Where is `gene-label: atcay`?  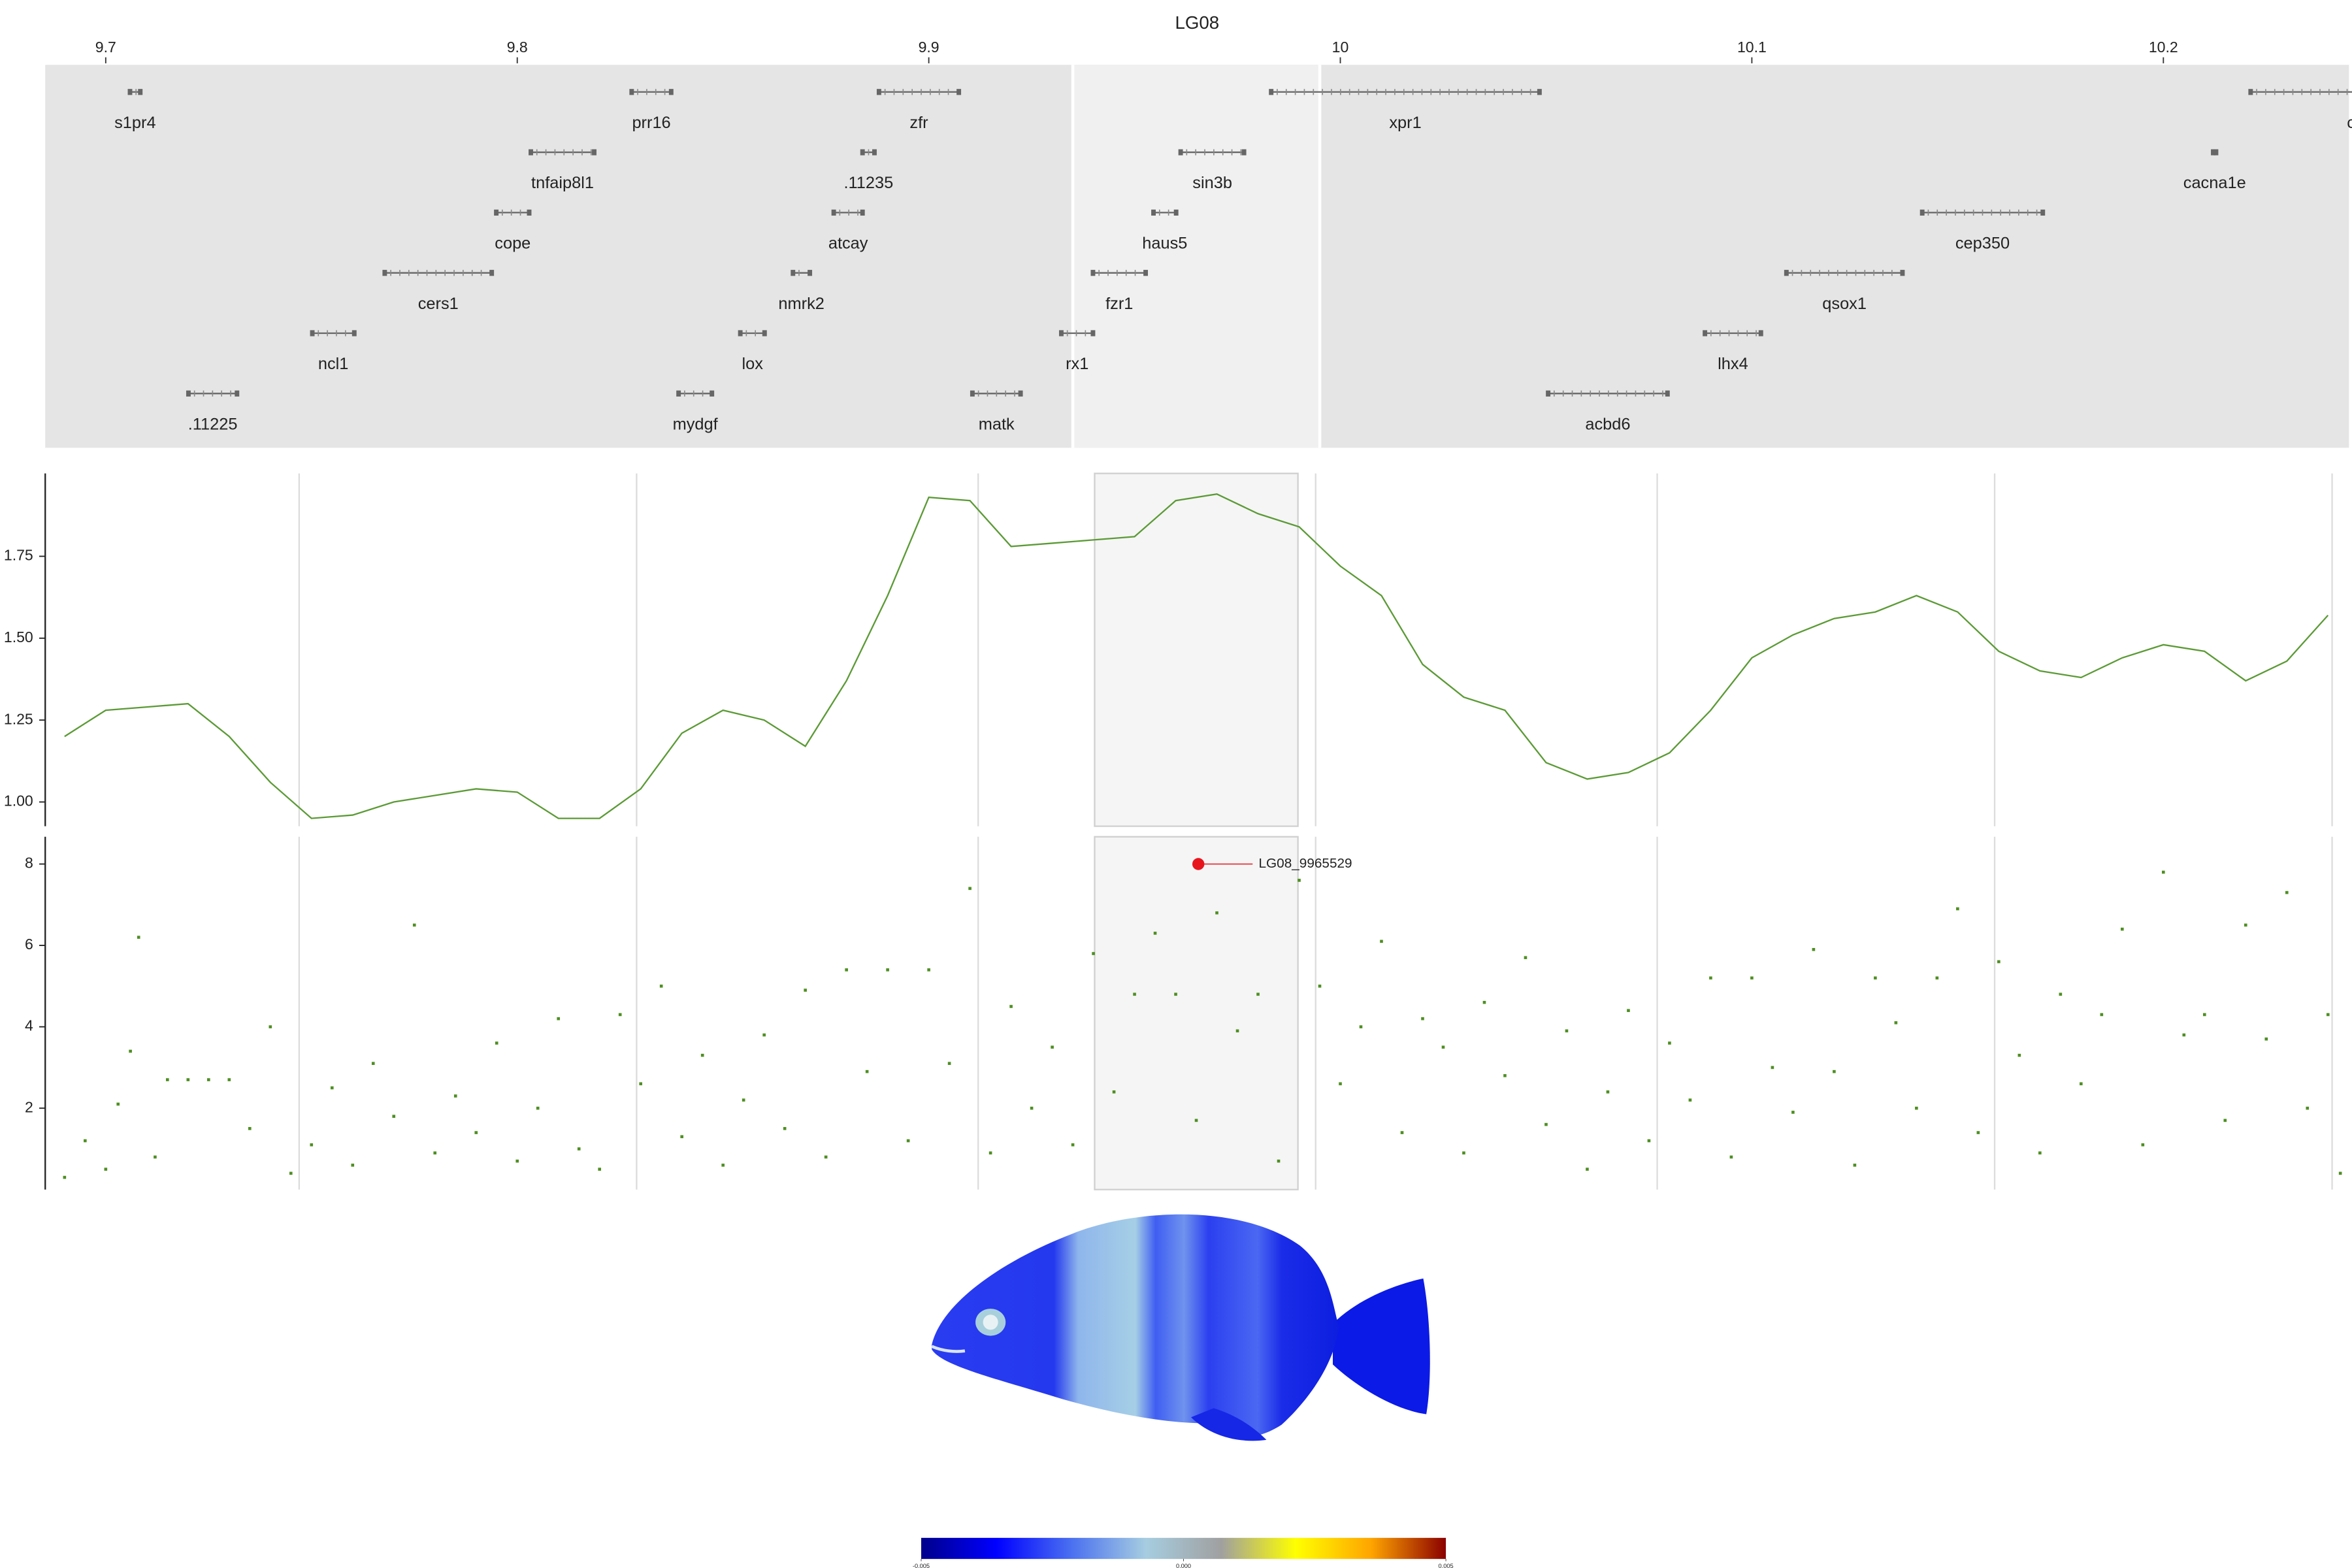
gene-label: atcay is located at coordinates (848, 244).